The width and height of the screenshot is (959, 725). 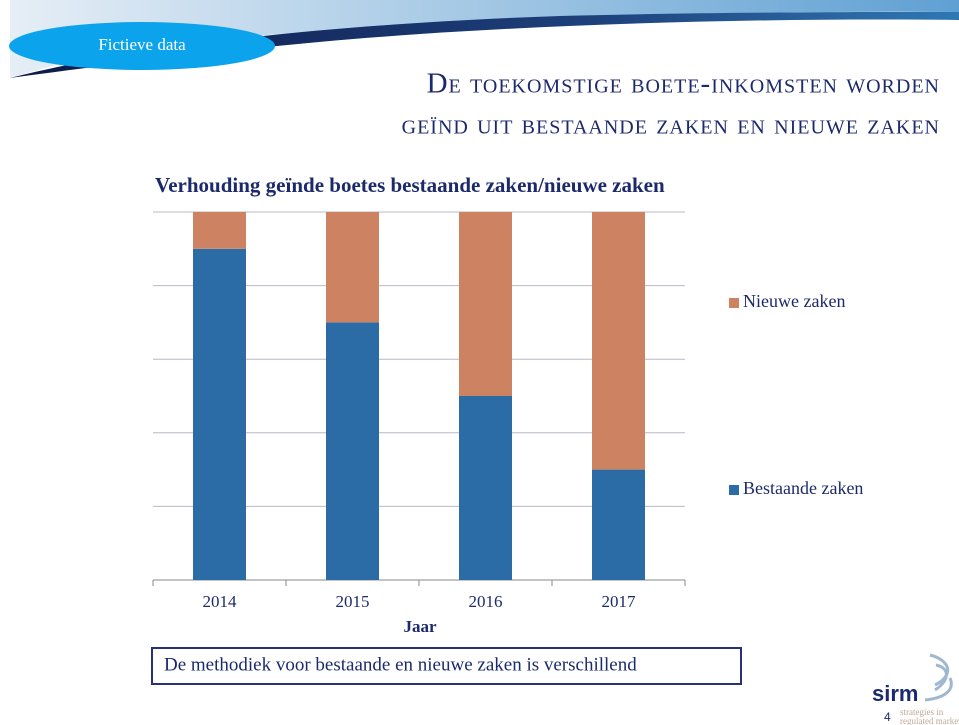 What do you see at coordinates (220, 601) in the screenshot?
I see `x-tick-label: 2014` at bounding box center [220, 601].